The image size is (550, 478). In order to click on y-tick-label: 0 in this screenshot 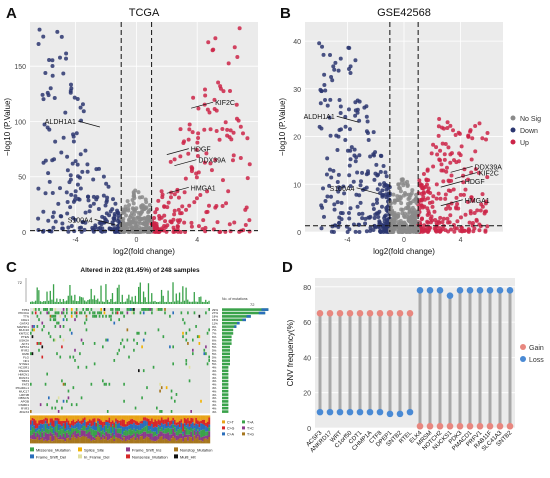, I will do `click(309, 429)`.